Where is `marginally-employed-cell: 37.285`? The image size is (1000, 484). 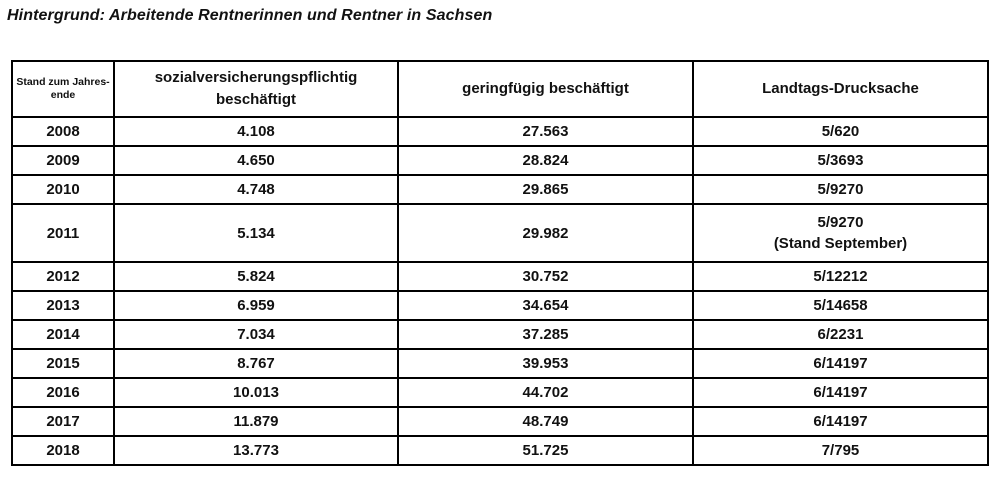 marginally-employed-cell: 37.285 is located at coordinates (545, 334).